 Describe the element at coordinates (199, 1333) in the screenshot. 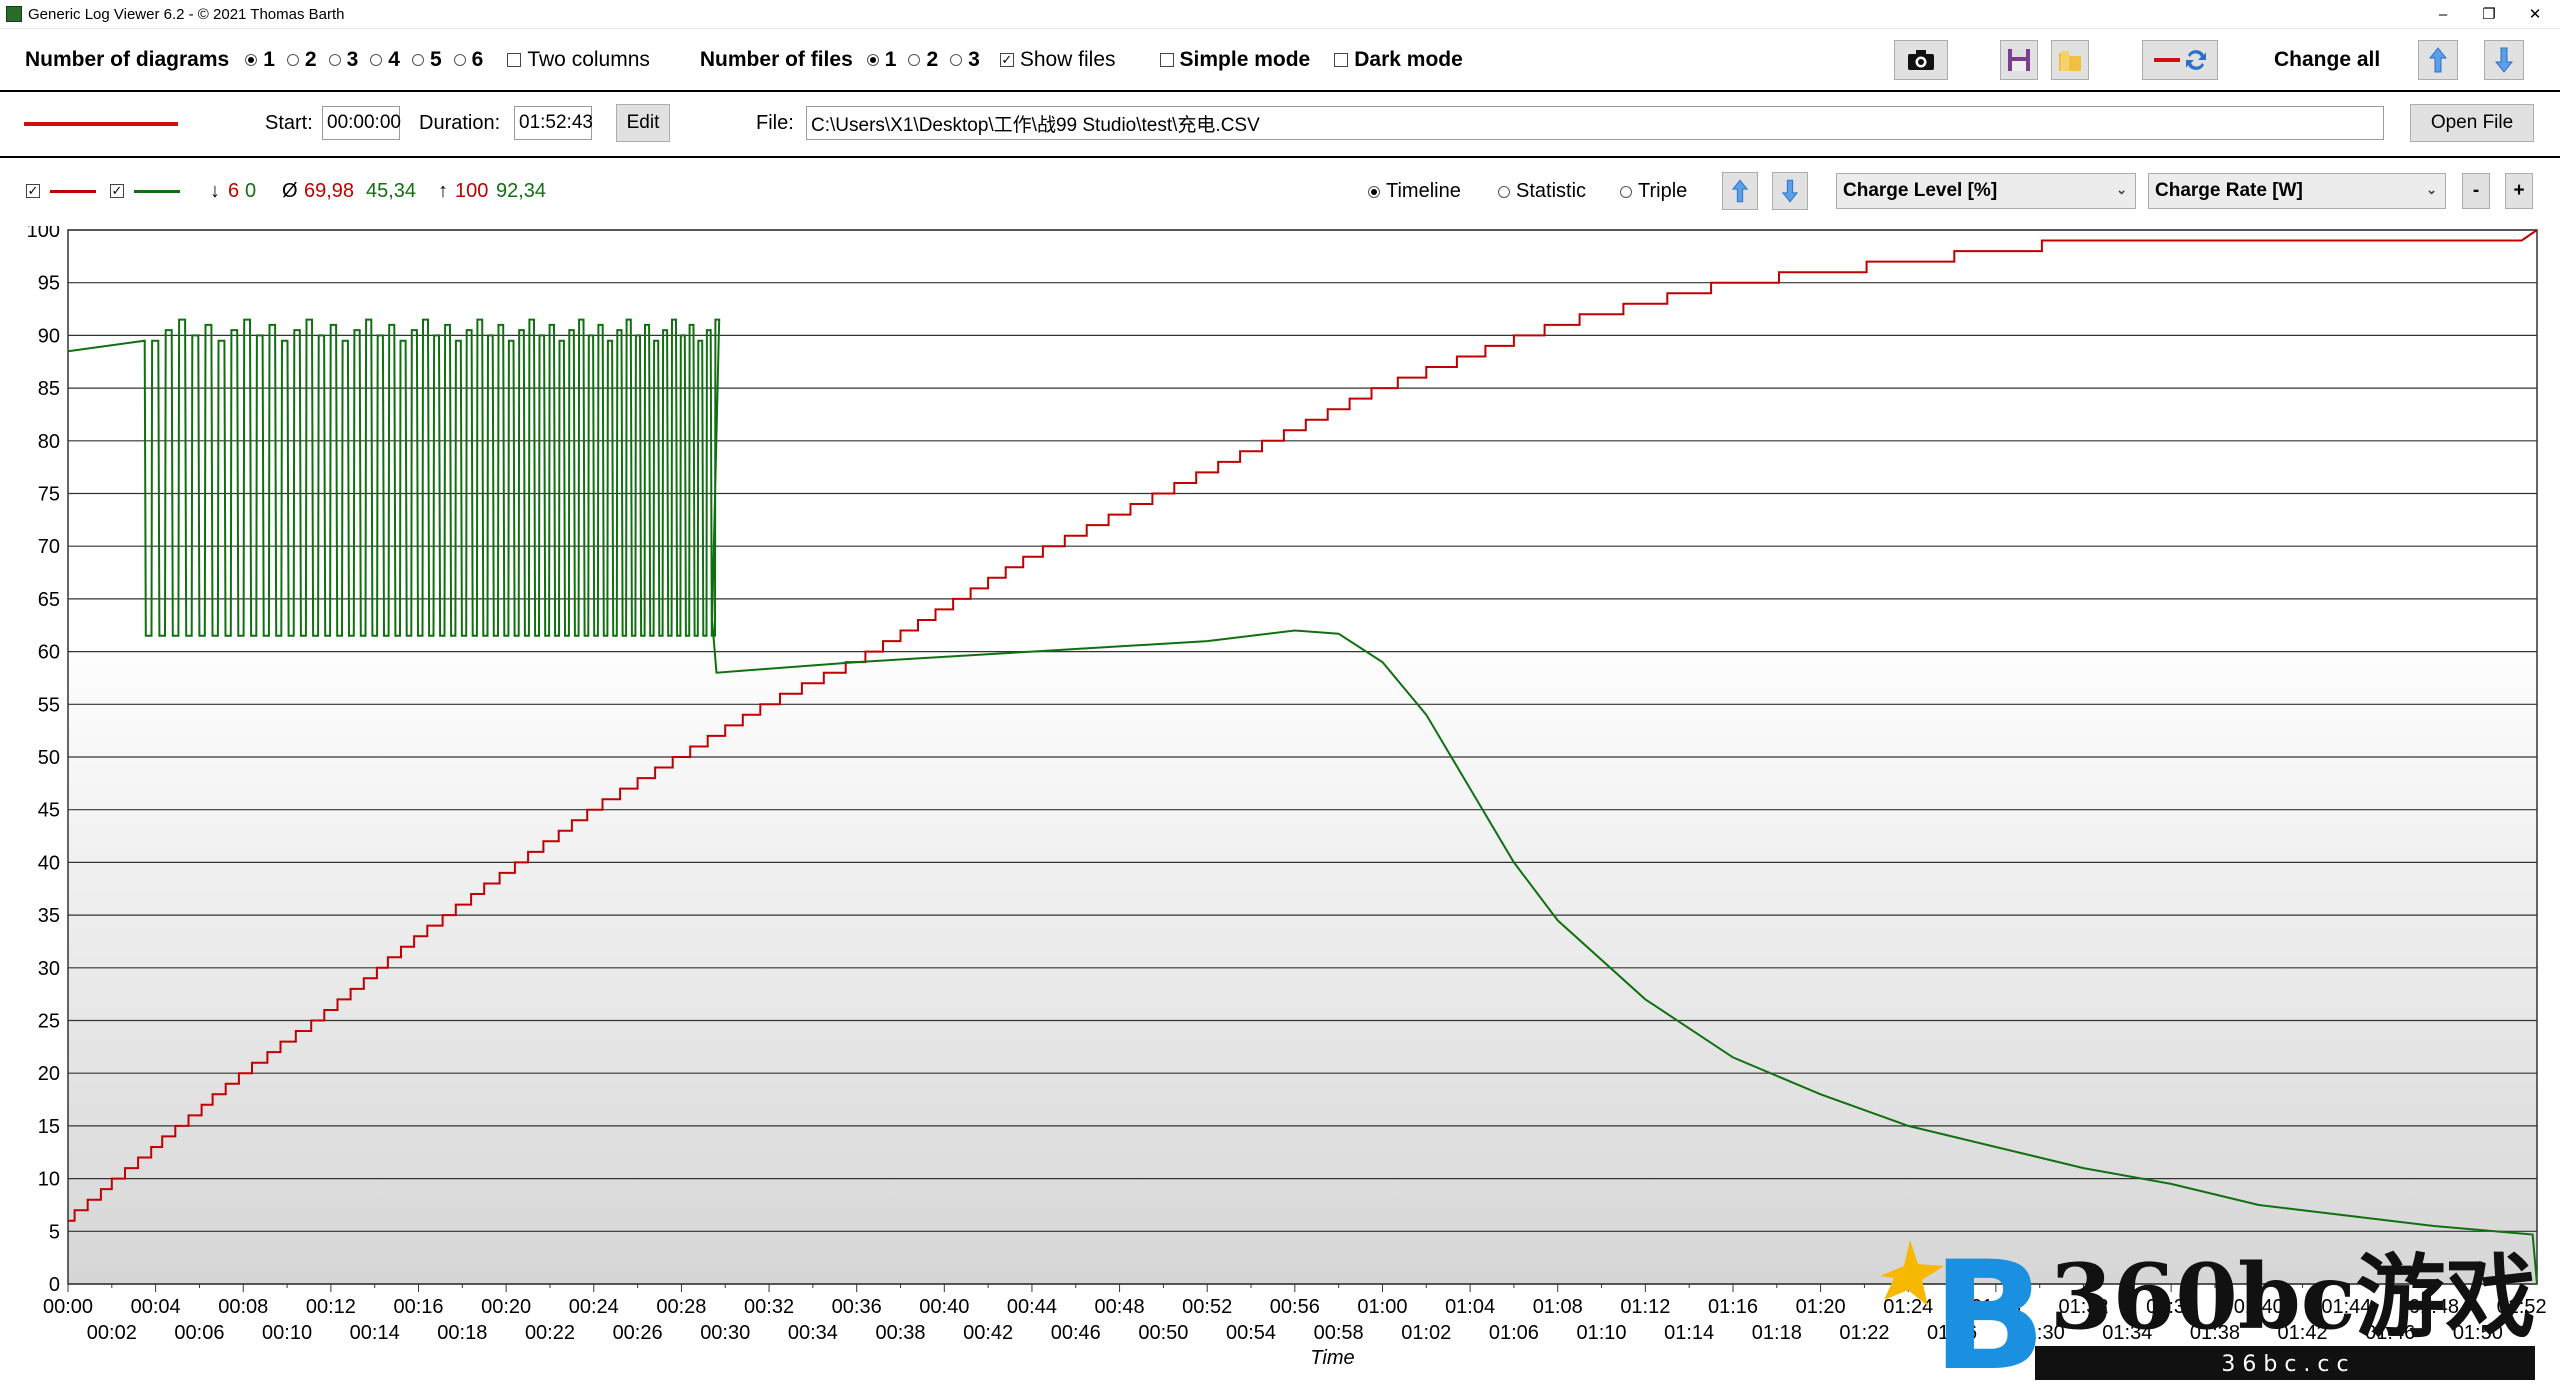

I see `x-tick-label: 00:06` at that location.